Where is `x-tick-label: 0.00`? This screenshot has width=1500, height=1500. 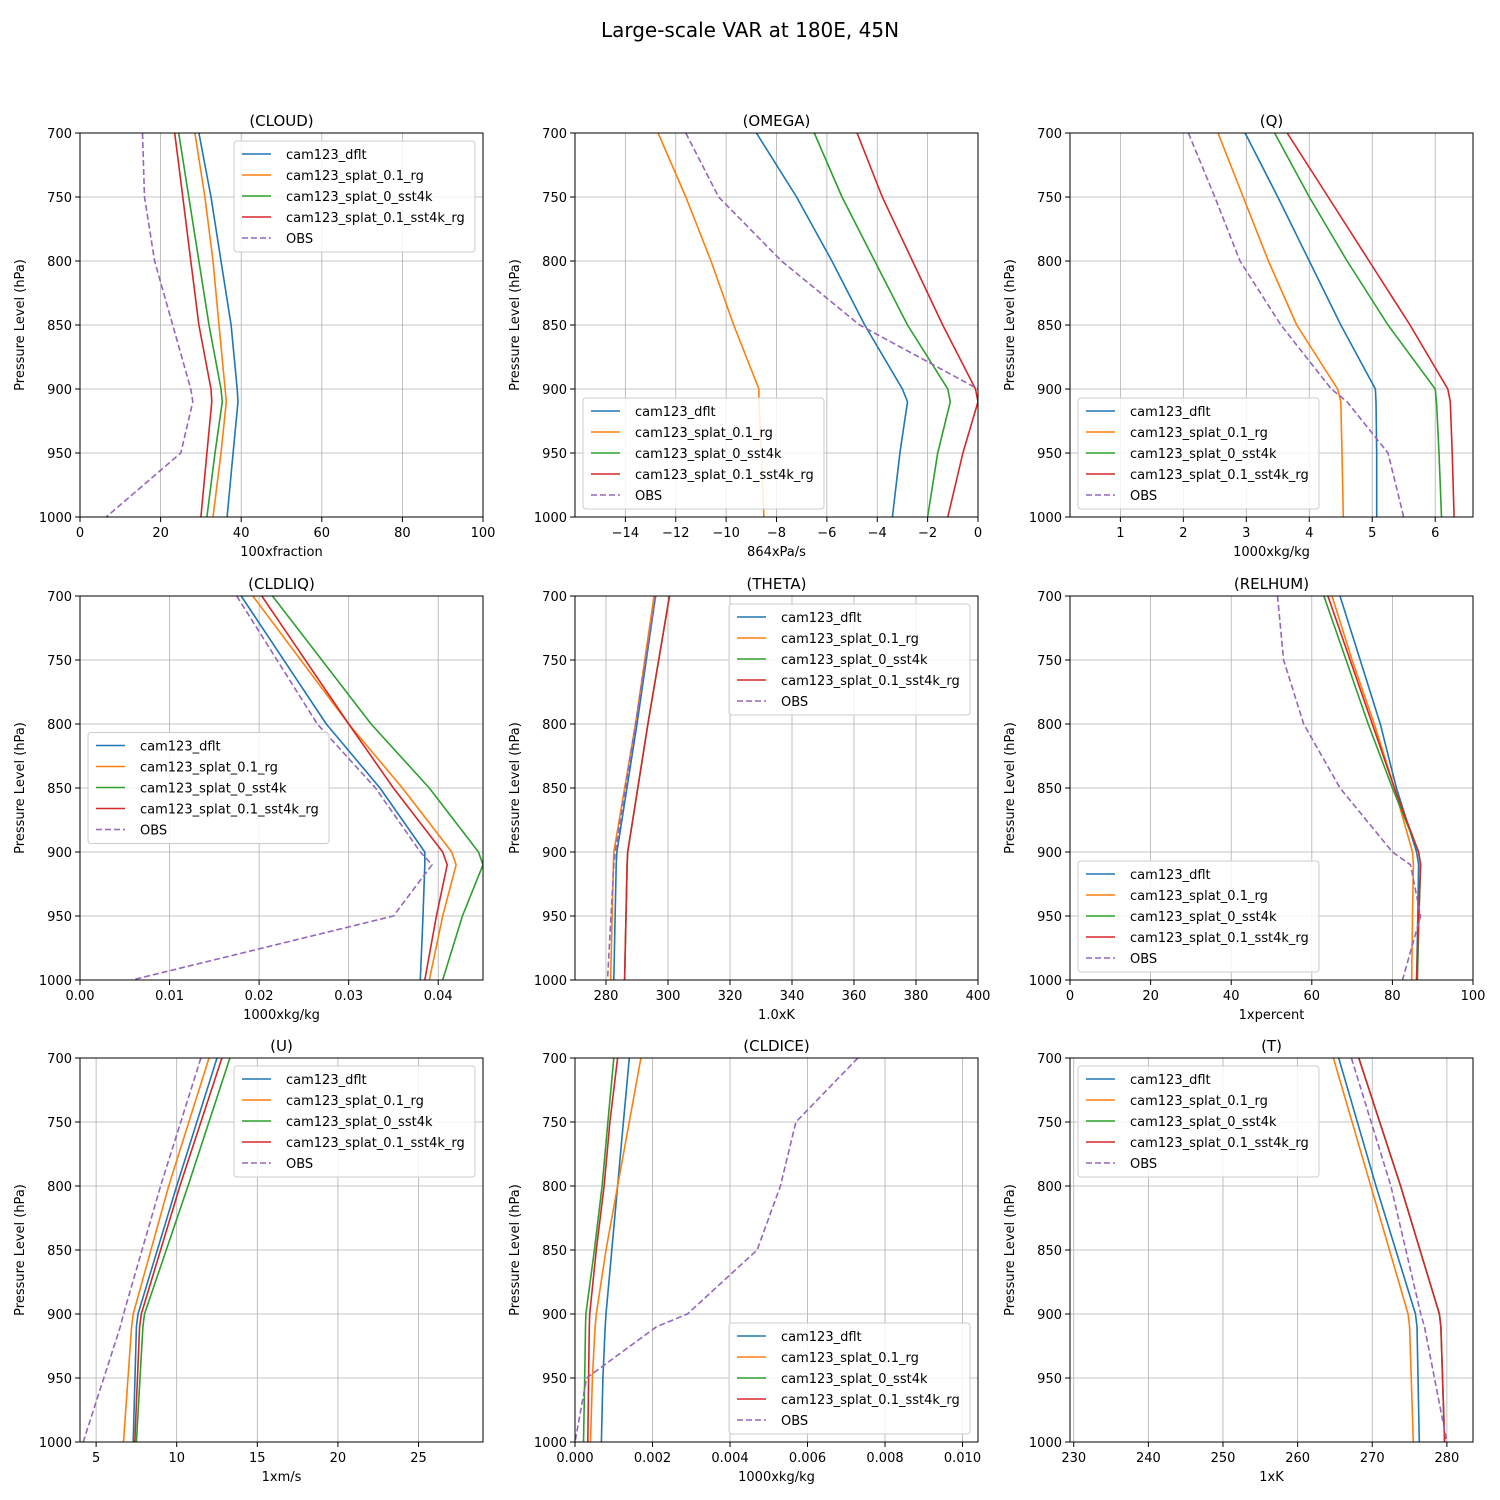
x-tick-label: 0.00 is located at coordinates (80, 996).